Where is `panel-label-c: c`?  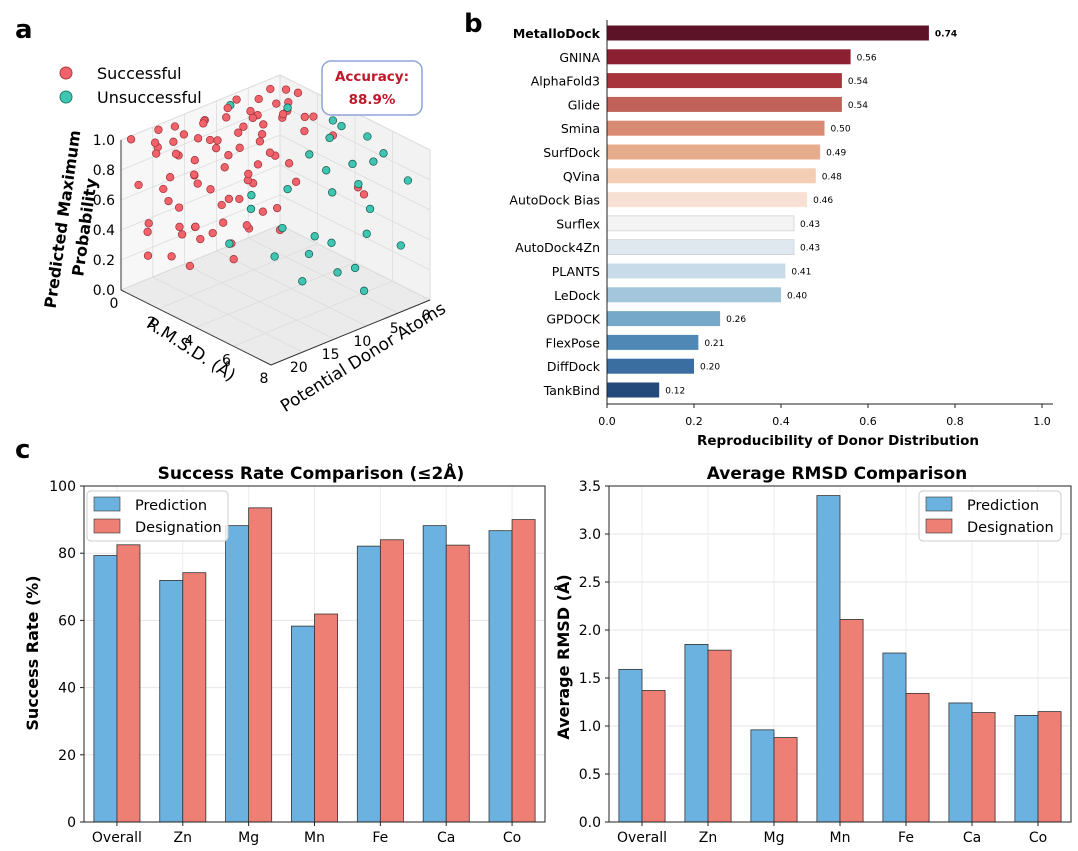
panel-label-c: c is located at coordinates (22, 450).